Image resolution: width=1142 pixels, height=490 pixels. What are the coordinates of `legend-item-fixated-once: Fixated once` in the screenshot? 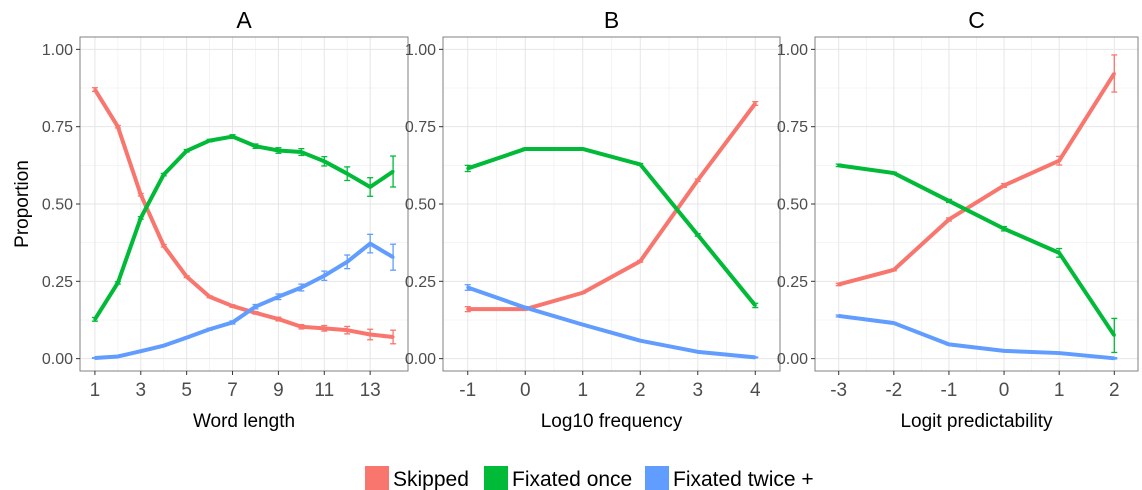 It's located at (558, 478).